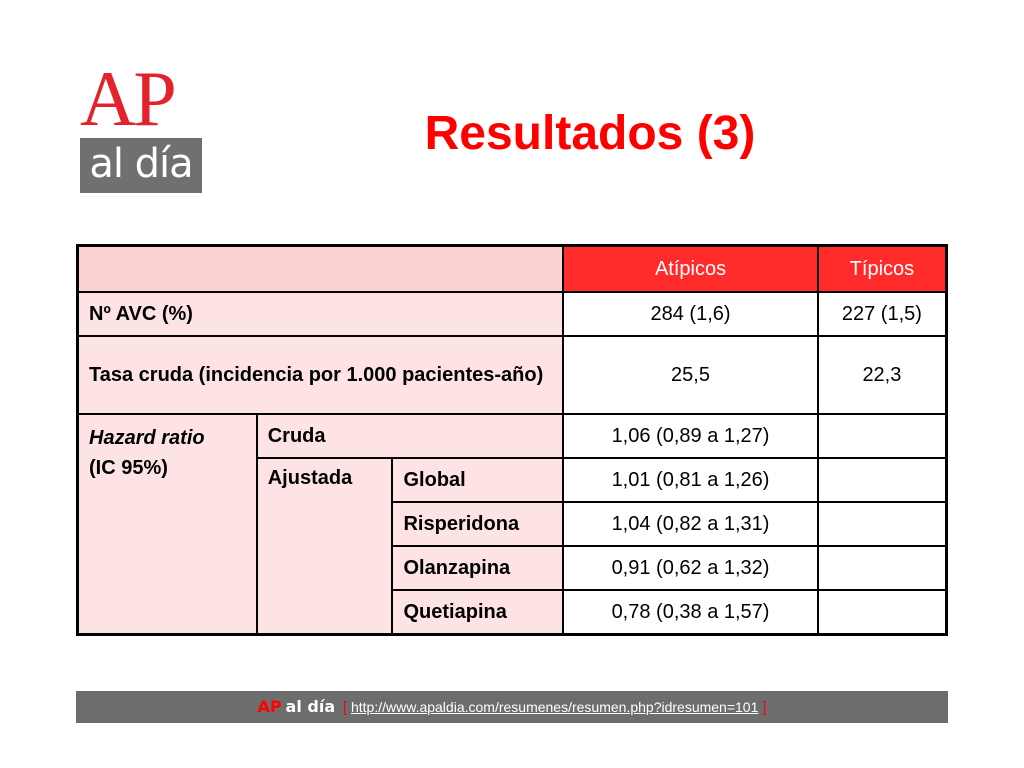  What do you see at coordinates (590, 133) in the screenshot?
I see `page-title: Resultados (3)` at bounding box center [590, 133].